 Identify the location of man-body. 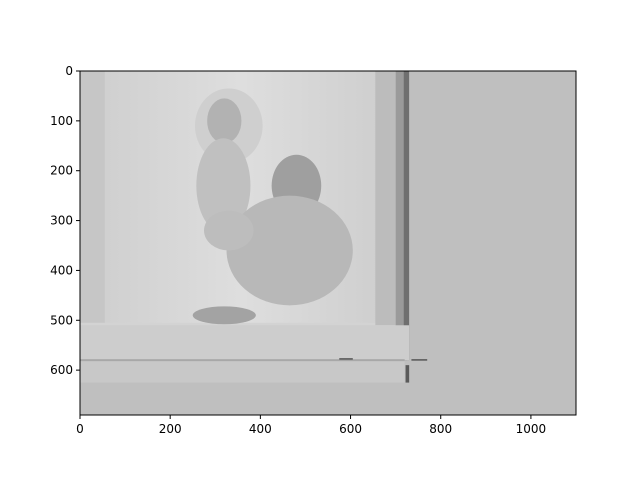
(290, 251).